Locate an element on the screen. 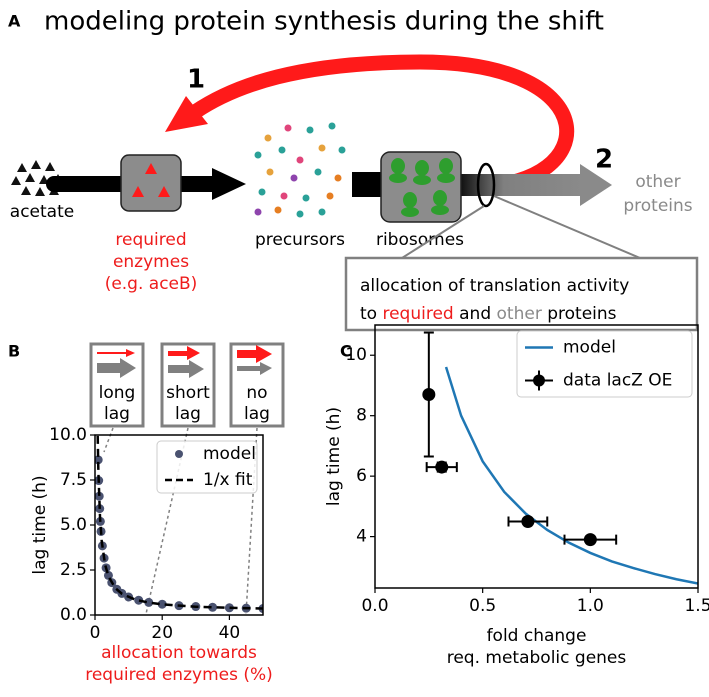 This screenshot has height=697, width=709. precursor-dots is located at coordinates (300, 170).